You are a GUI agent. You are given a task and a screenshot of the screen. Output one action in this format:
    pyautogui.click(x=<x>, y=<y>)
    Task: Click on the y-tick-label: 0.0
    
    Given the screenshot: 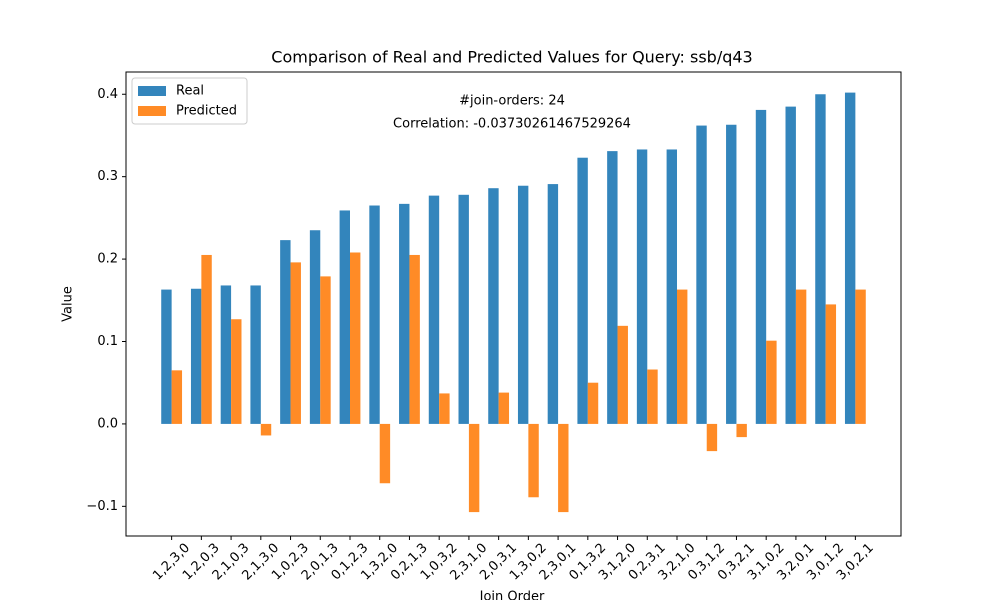 What is the action you would take?
    pyautogui.click(x=107, y=423)
    